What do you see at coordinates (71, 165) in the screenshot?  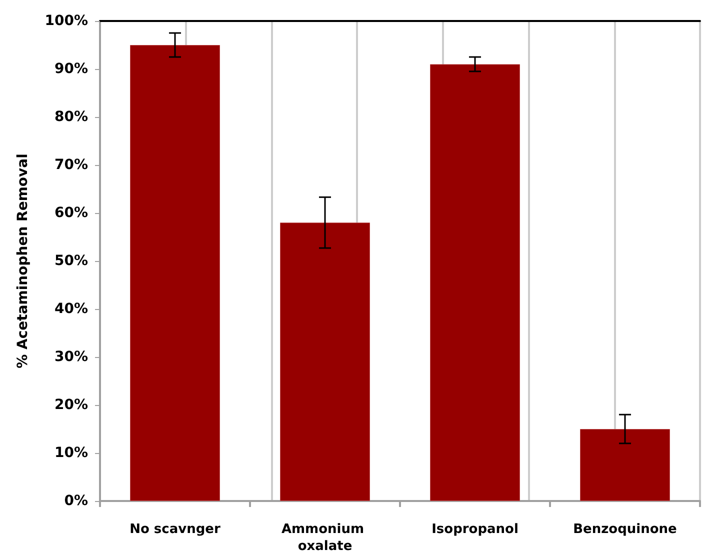 I see `y-tick-label: 70%` at bounding box center [71, 165].